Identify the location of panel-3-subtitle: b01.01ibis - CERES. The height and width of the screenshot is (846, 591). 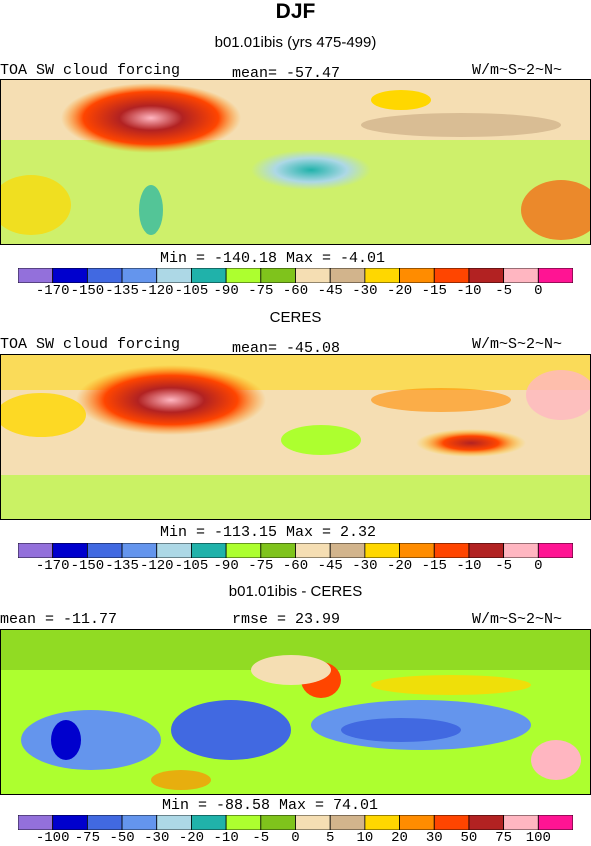
(295, 591).